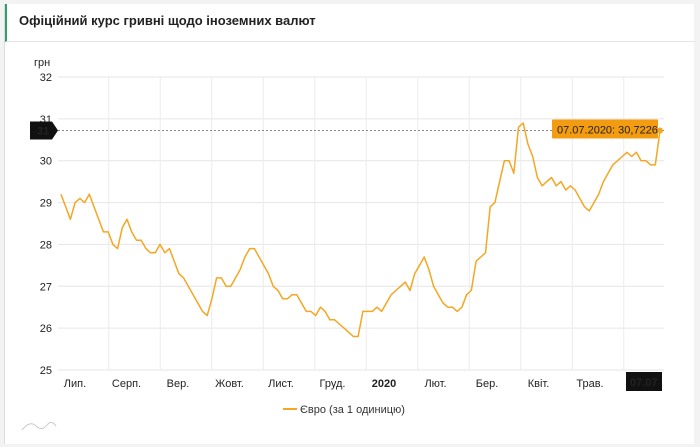 This screenshot has width=700, height=447. What do you see at coordinates (46, 204) in the screenshot?
I see `y-tick-label: 29` at bounding box center [46, 204].